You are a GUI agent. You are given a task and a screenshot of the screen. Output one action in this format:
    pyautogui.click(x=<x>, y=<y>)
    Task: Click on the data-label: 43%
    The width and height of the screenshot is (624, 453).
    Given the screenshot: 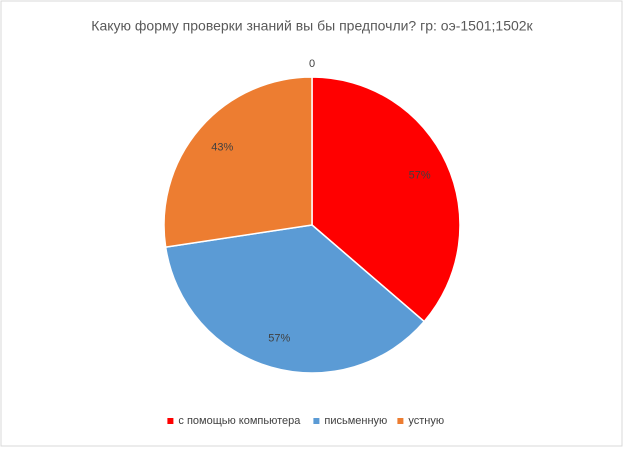 What is the action you would take?
    pyautogui.click(x=222, y=148)
    